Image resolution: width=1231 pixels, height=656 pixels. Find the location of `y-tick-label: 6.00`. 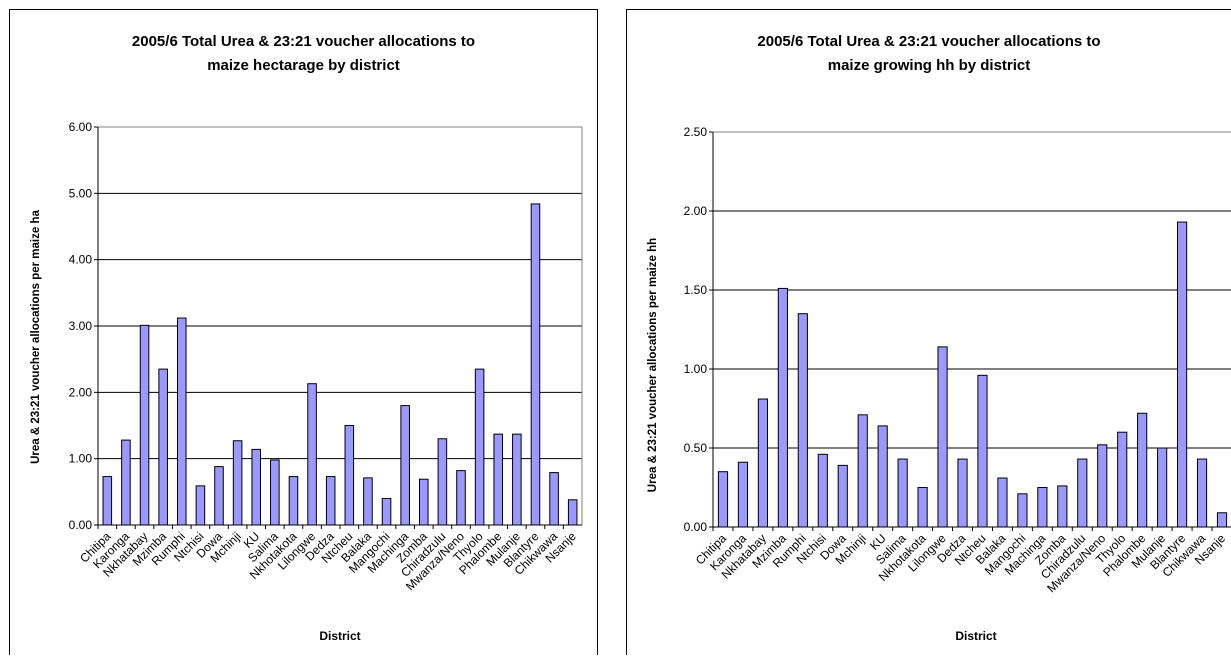

y-tick-label: 6.00 is located at coordinates (81, 127).